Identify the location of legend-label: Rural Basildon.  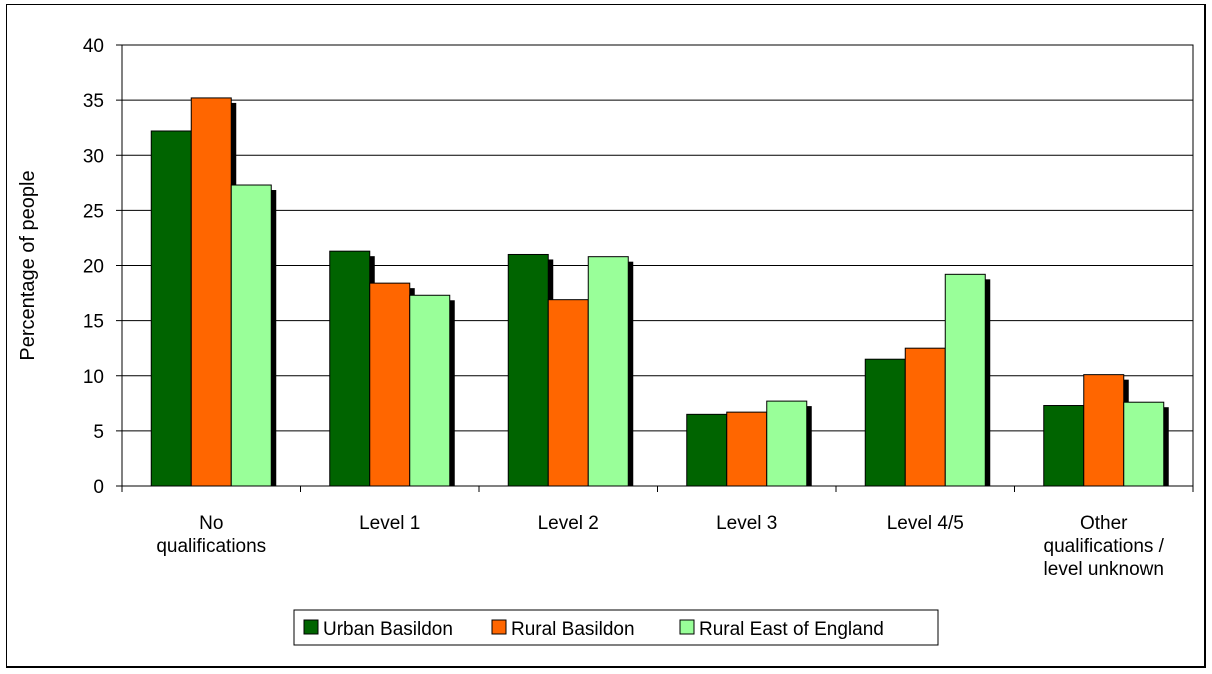
(573, 629).